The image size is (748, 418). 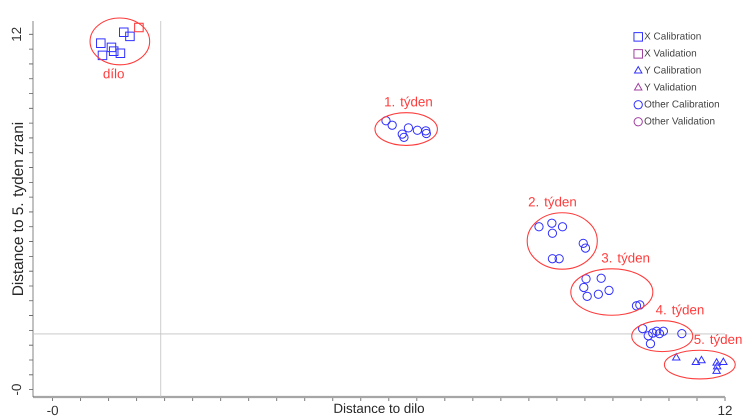 What do you see at coordinates (408, 103) in the screenshot?
I see `annotation: 1. týden` at bounding box center [408, 103].